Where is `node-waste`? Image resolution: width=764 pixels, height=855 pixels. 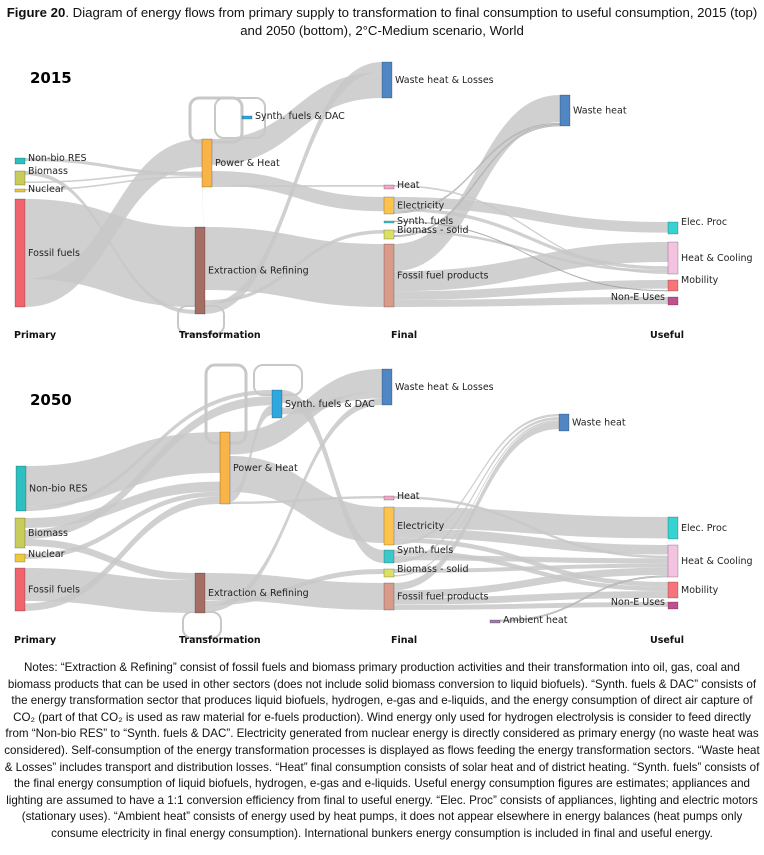 node-waste is located at coordinates (565, 110).